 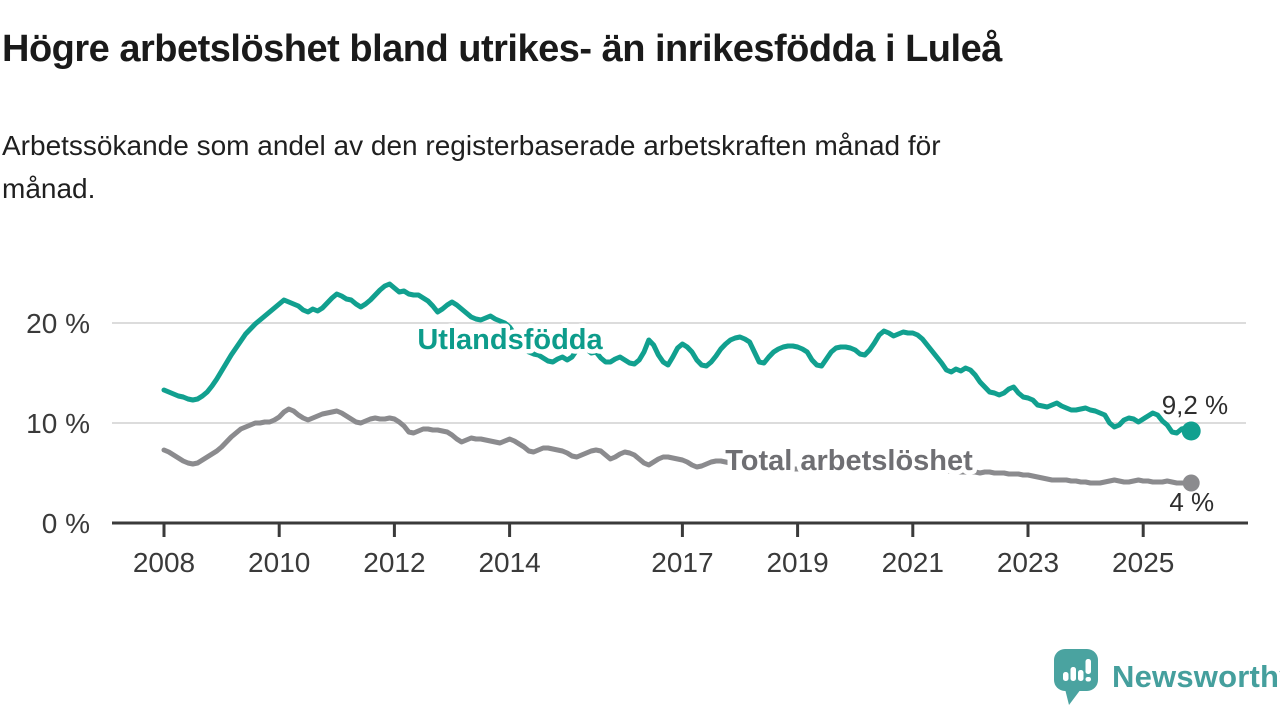 I want to click on end-dot-total, so click(x=1191, y=483).